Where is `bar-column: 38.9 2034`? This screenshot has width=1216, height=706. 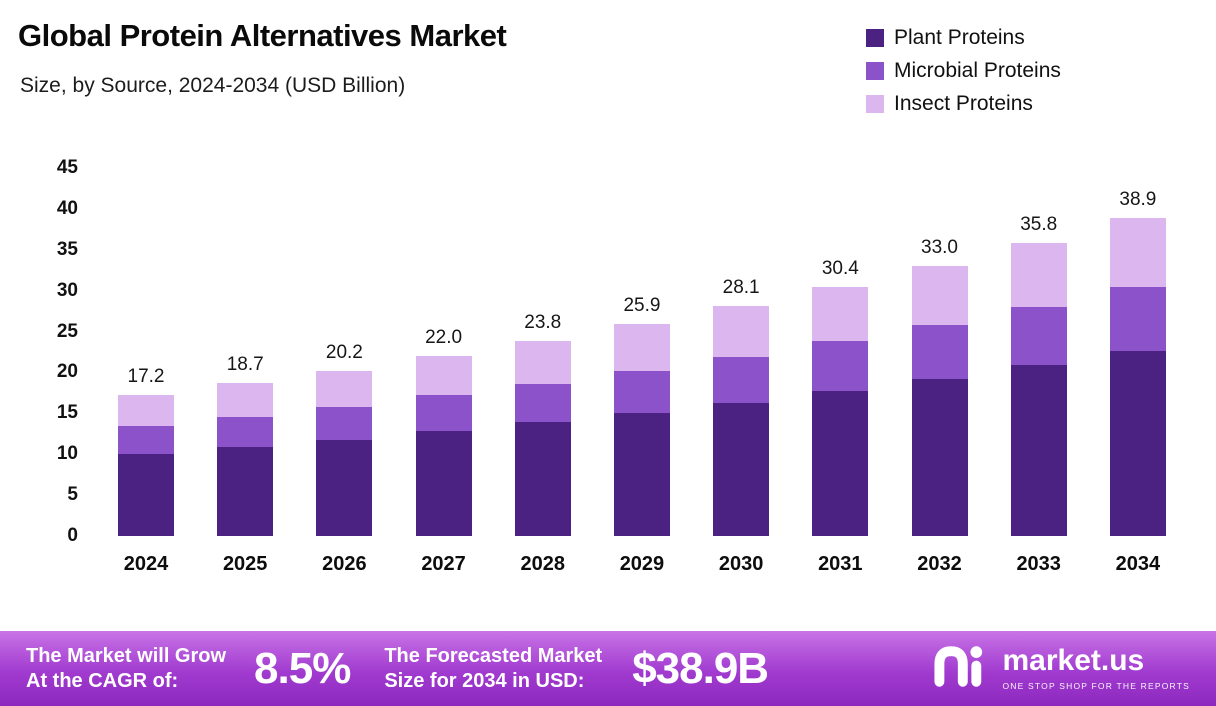 bar-column: 38.9 2034 is located at coordinates (1137, 371).